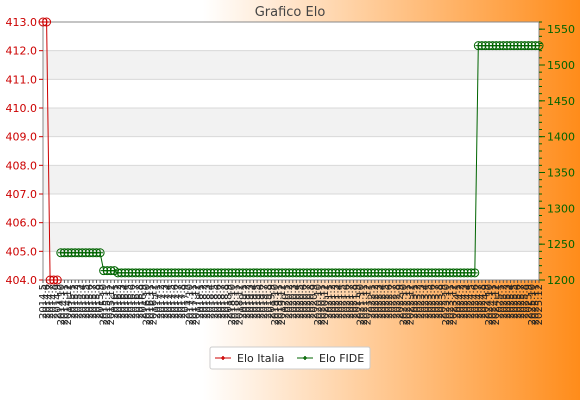 The image size is (580, 404). I want to click on x-axis-tick-label: 2019.8, so click(268, 301).